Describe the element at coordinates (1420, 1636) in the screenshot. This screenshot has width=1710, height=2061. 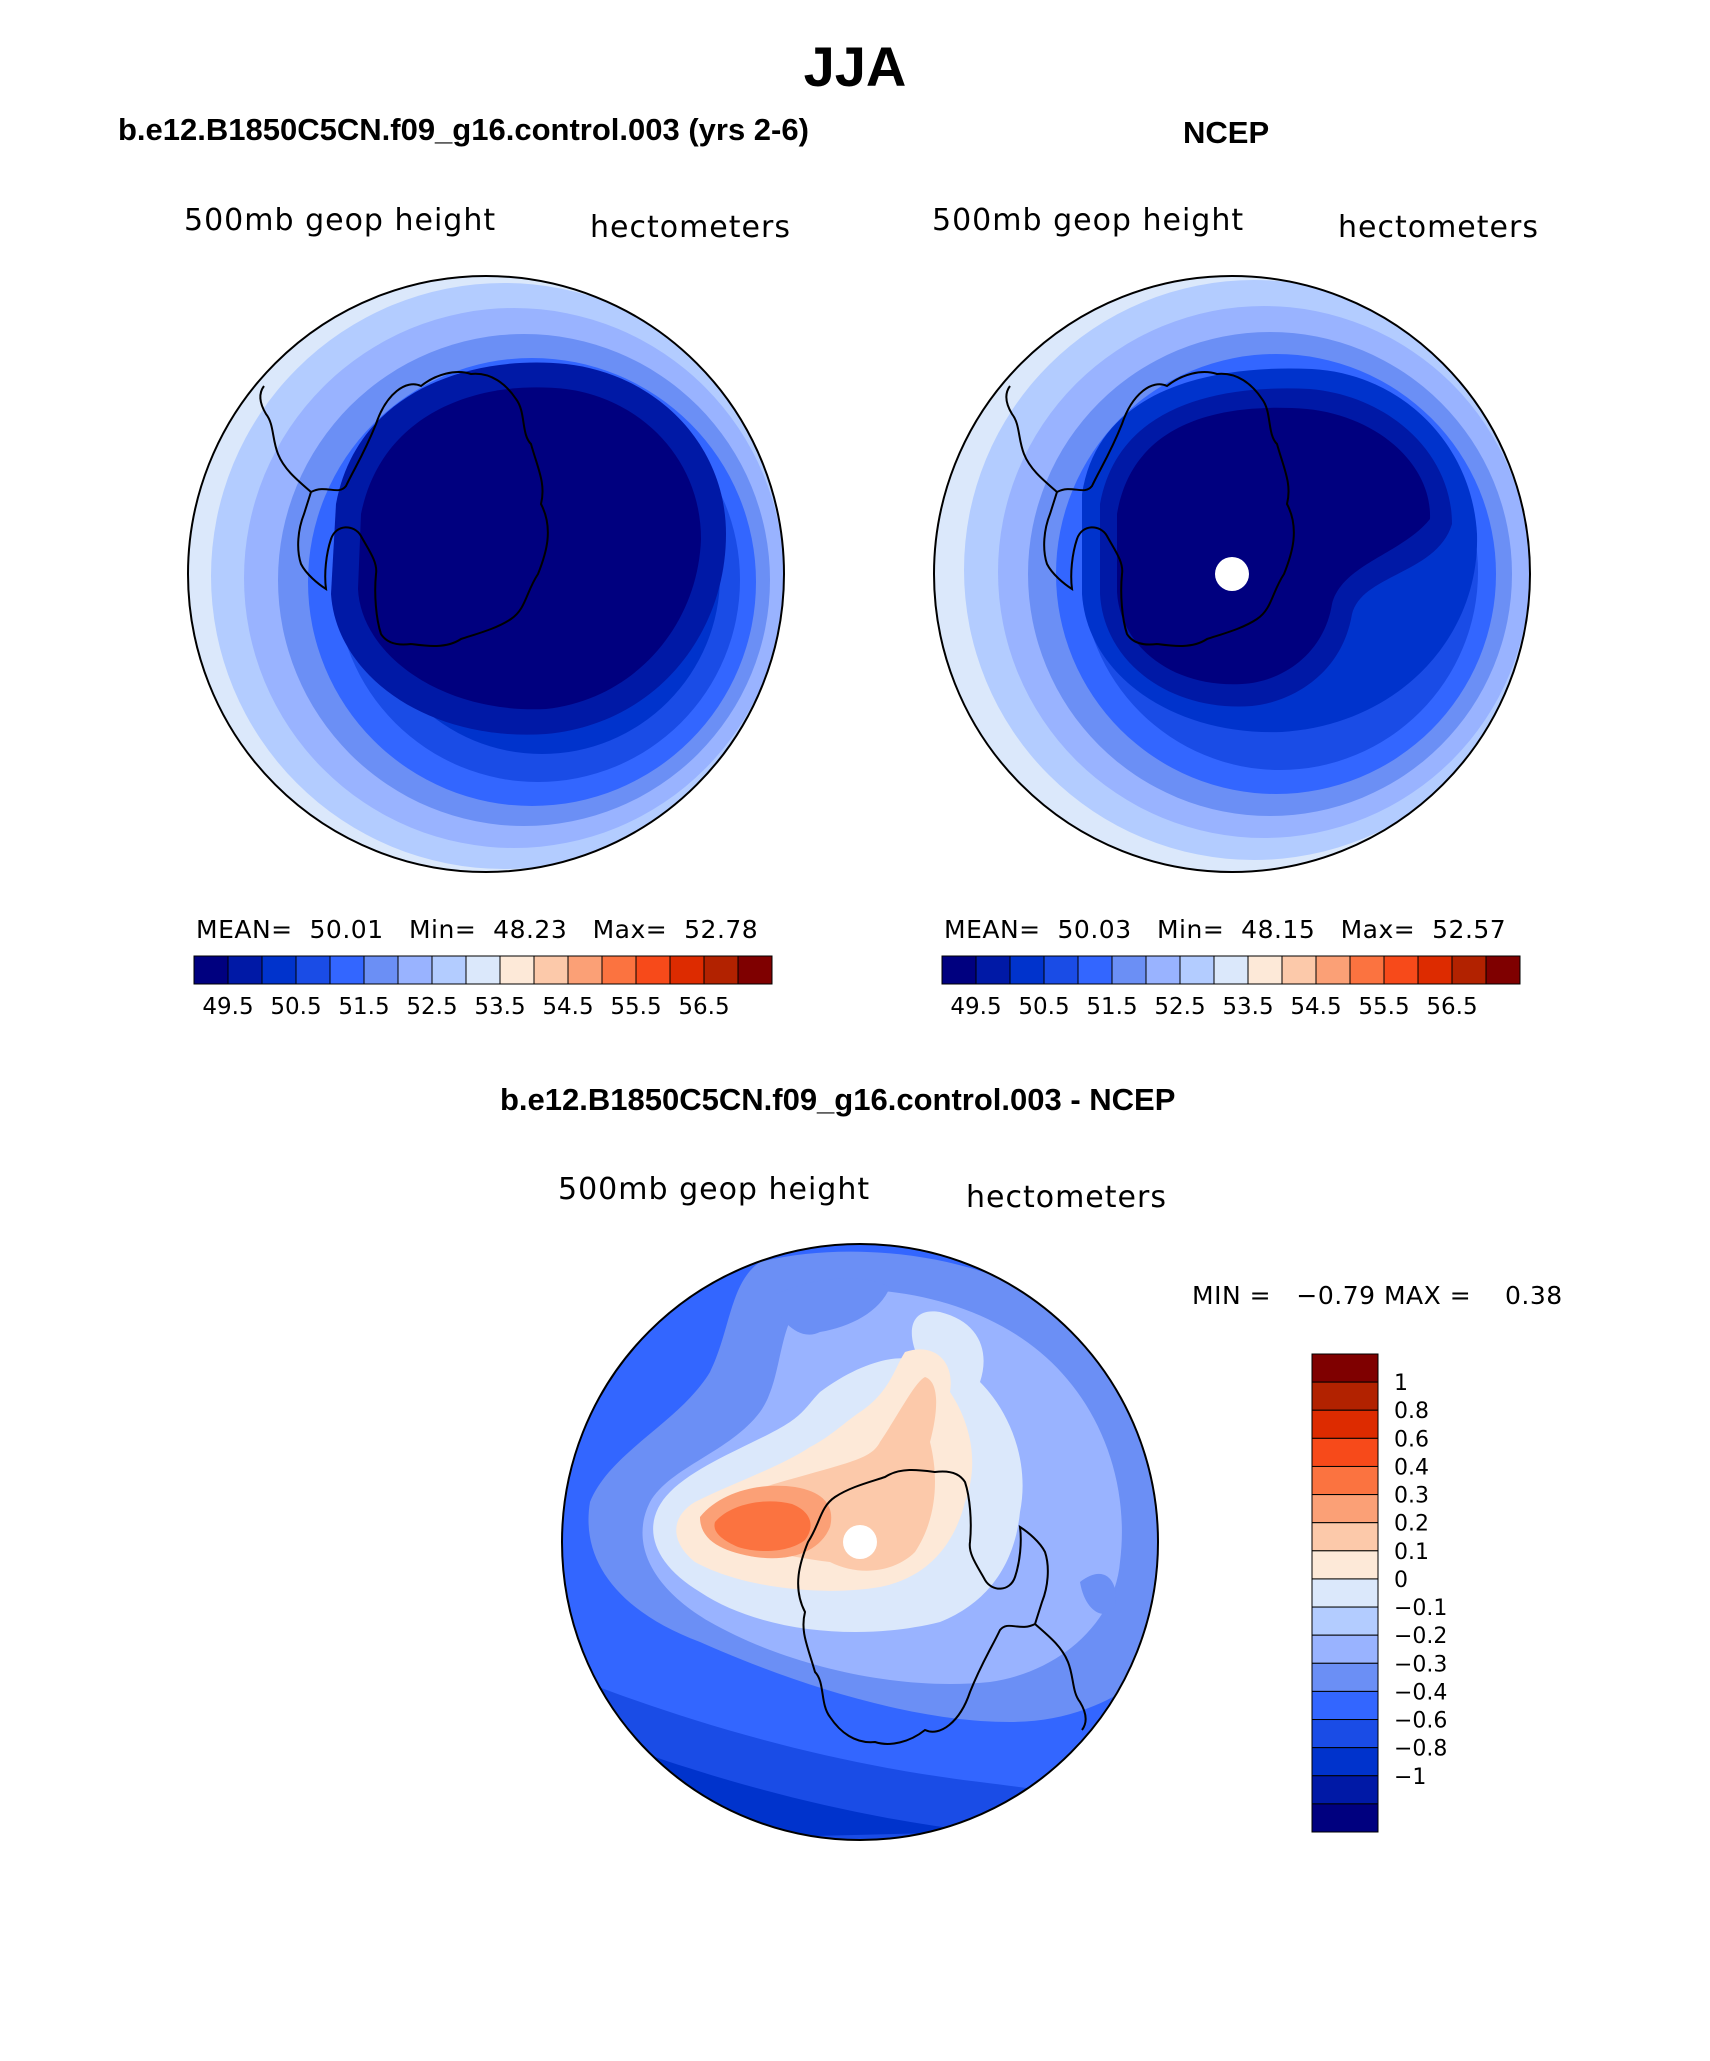
I see `colorbar-tick-label: −0.2` at that location.